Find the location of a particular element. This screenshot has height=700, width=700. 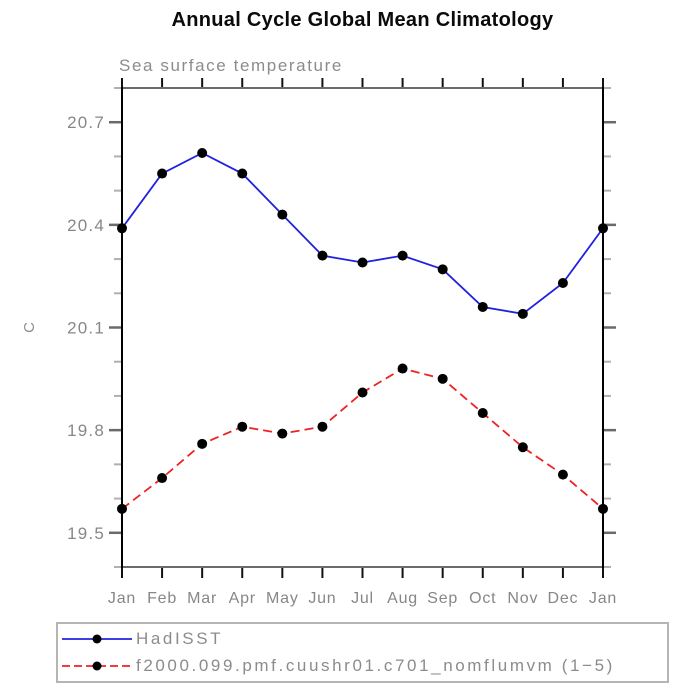

y-tick-label: 20.1 is located at coordinates (86, 328).